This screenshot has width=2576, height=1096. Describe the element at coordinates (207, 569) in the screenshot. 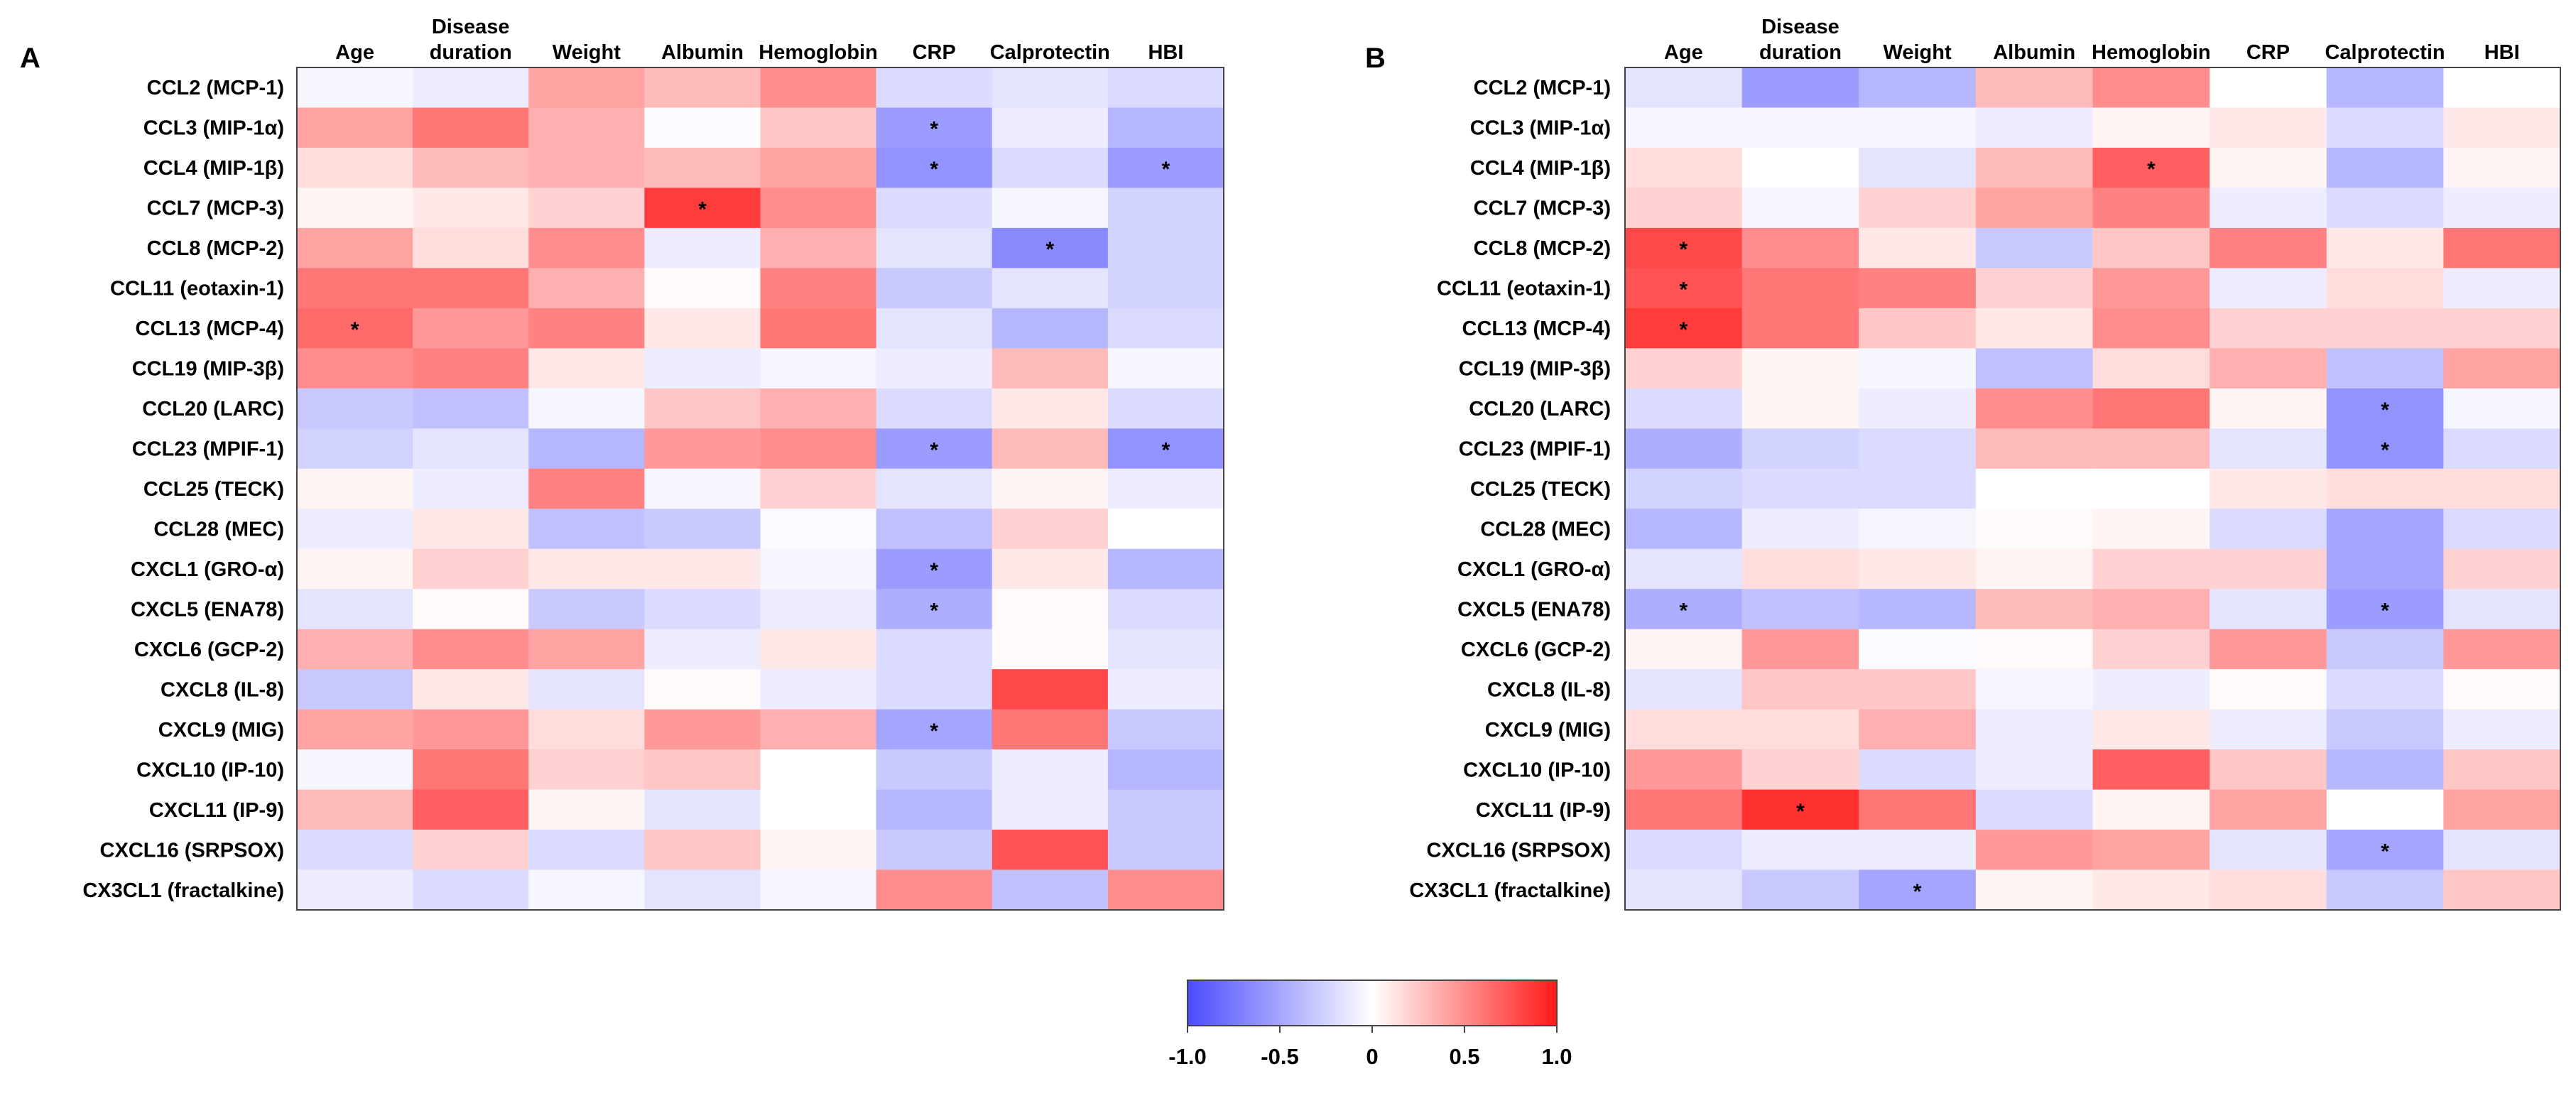

I see `row-label: CXCL1 (GRO-α)` at that location.